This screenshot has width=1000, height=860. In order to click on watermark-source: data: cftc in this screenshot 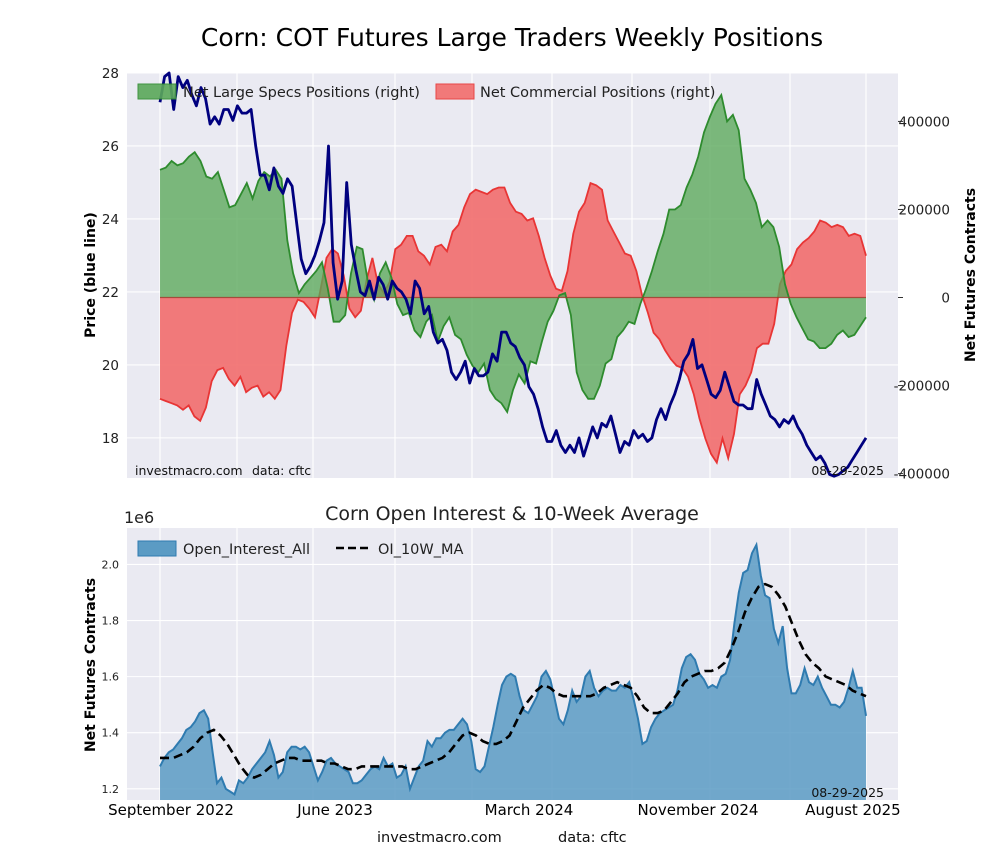, I will do `click(281, 470)`.